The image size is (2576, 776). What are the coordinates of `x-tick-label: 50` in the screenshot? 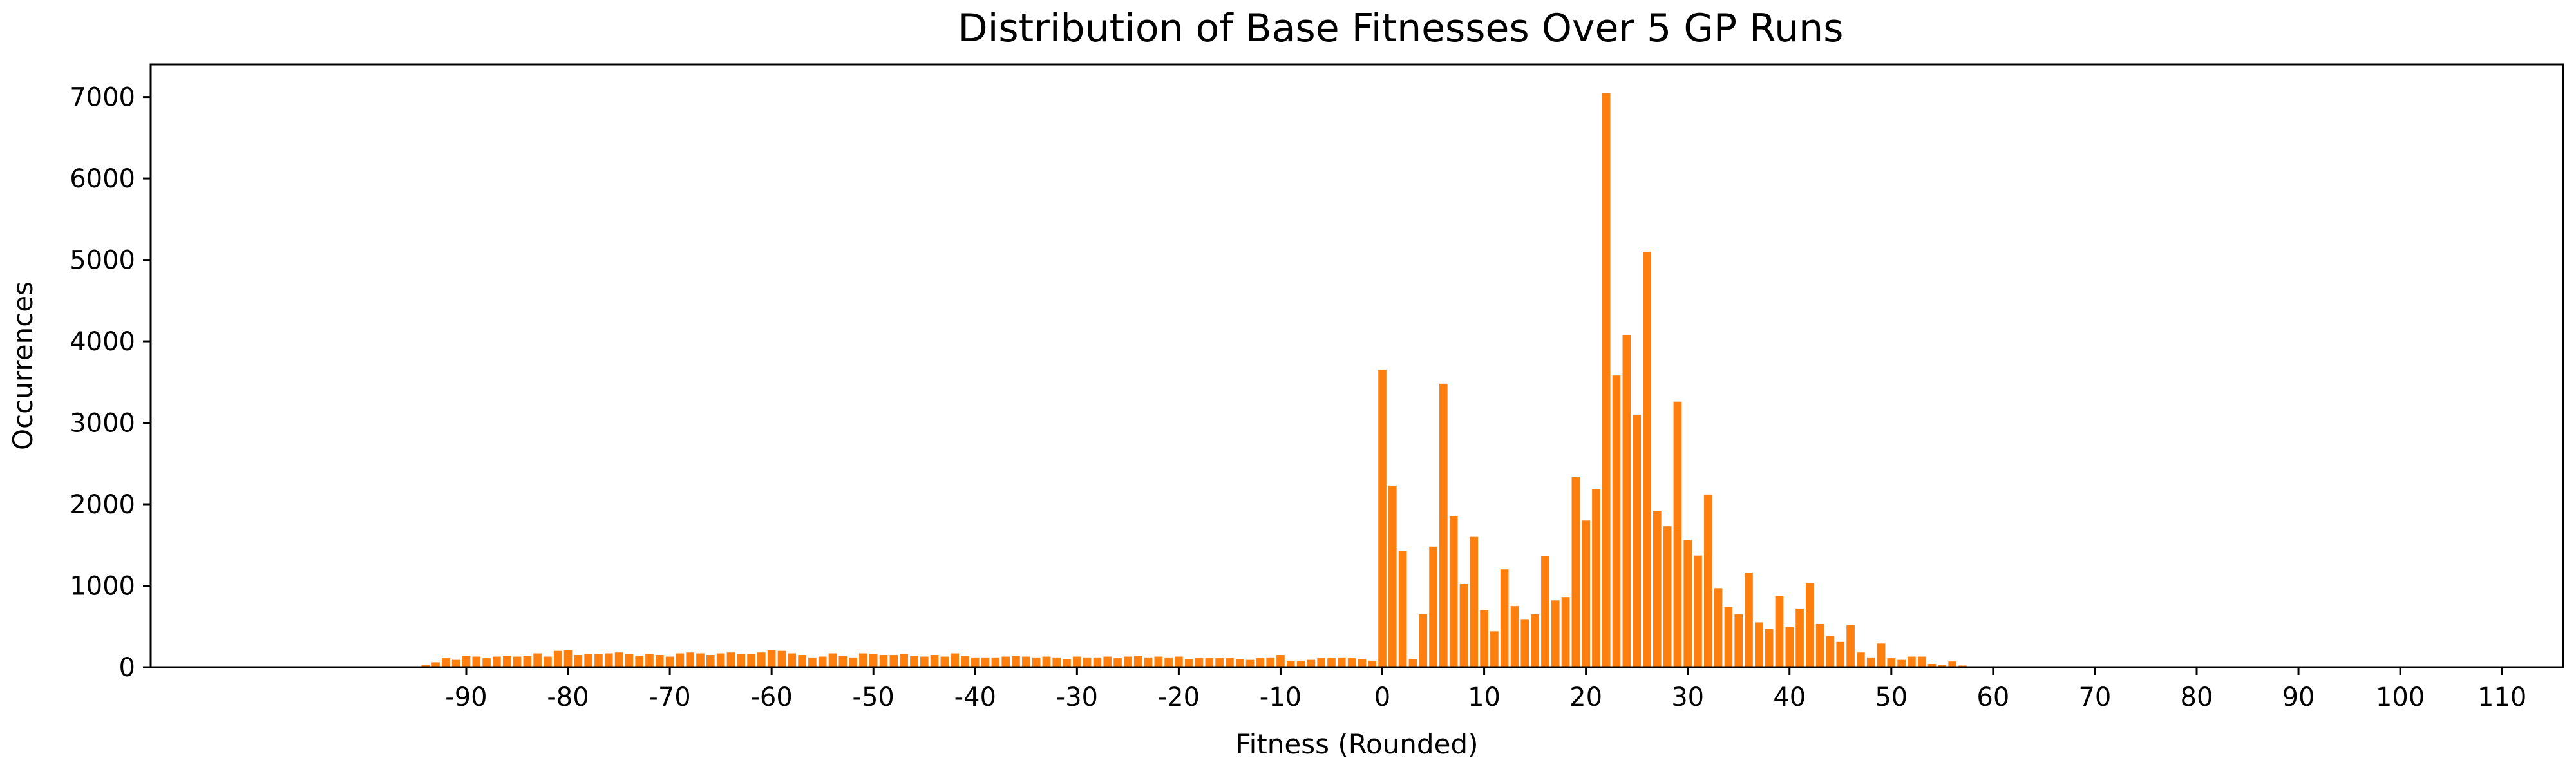 It's located at (1892, 698).